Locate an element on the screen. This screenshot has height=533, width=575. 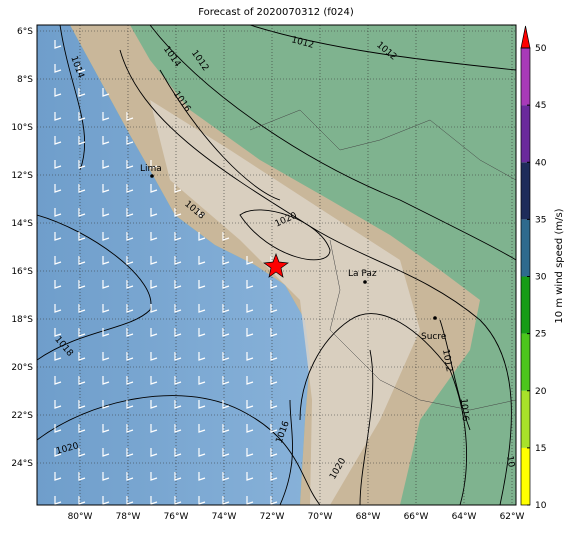
colorbar-tick-label: 45 is located at coordinates (540, 106).